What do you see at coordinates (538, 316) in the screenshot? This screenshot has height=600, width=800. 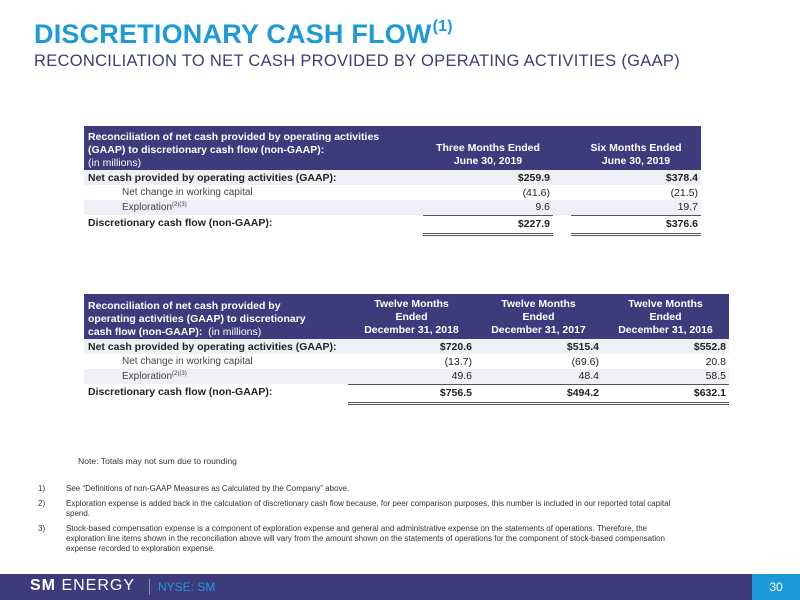 I see `column-header-2017: Twelve Months Ended December 31, 2017` at bounding box center [538, 316].